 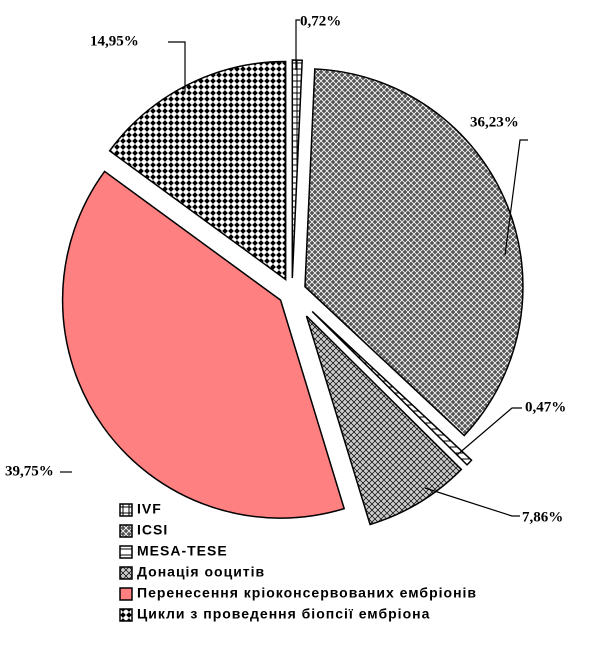 I want to click on data-label: 0,72%, so click(x=320, y=21).